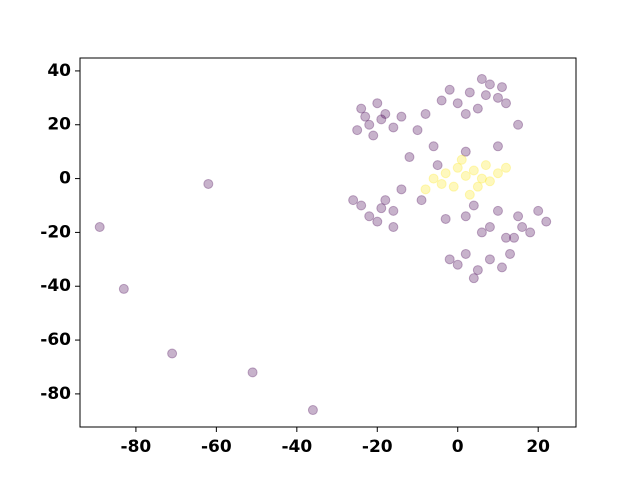  Describe the element at coordinates (59, 125) in the screenshot. I see `y-tick-label: 20` at that location.